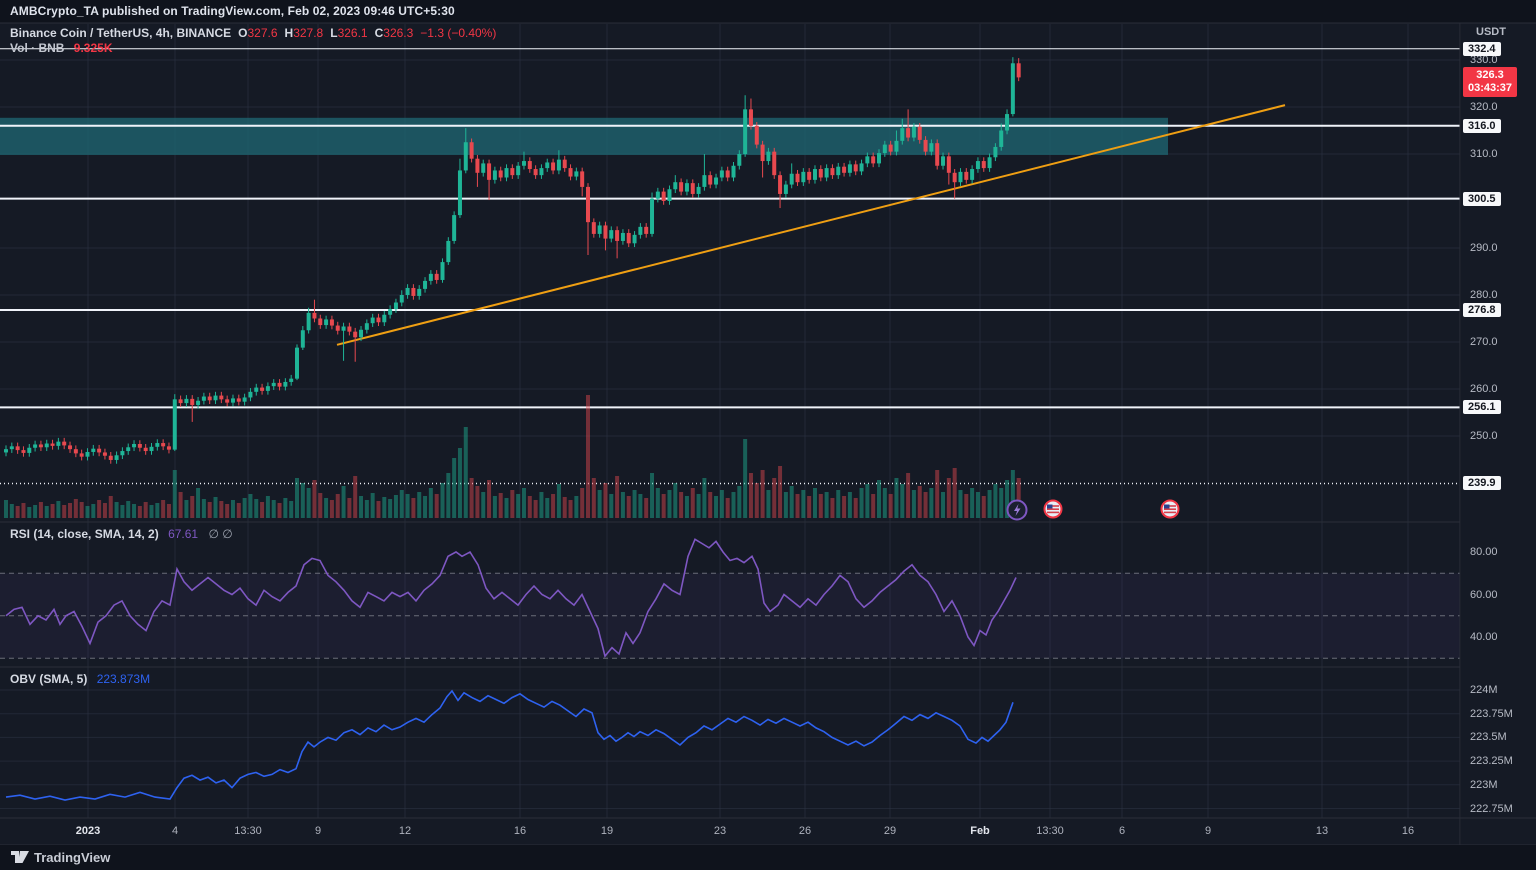 The height and width of the screenshot is (870, 1536). Describe the element at coordinates (805, 831) in the screenshot. I see `time-axis-label: 26` at that location.